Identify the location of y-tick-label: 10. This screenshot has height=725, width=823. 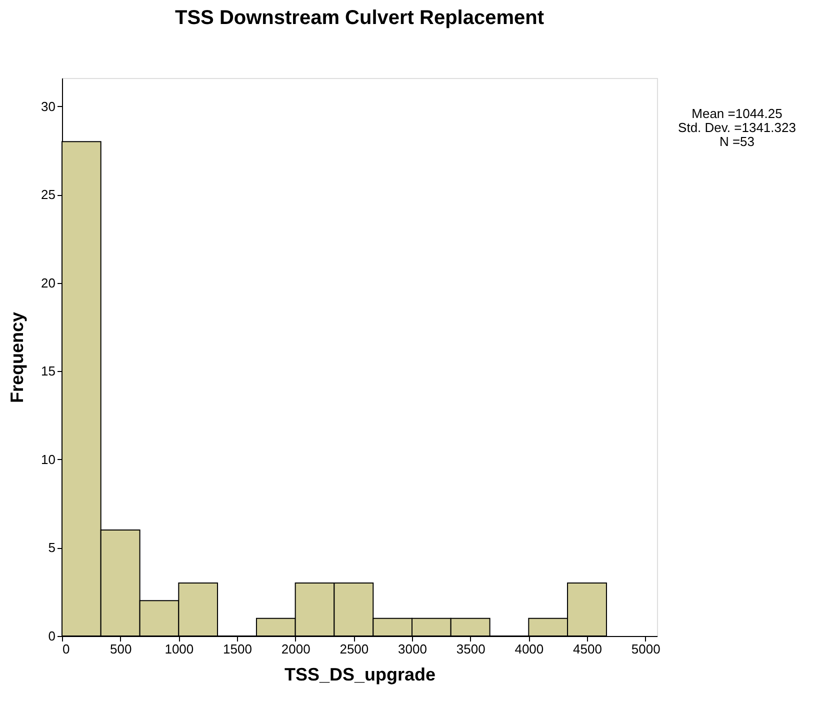
(48, 459).